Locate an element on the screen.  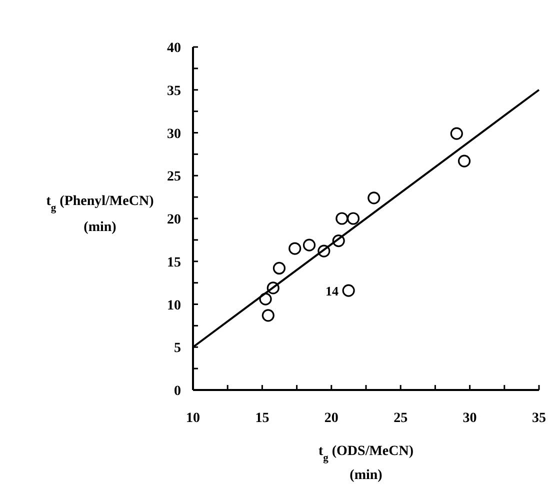
x-tick-label: 25 is located at coordinates (401, 418).